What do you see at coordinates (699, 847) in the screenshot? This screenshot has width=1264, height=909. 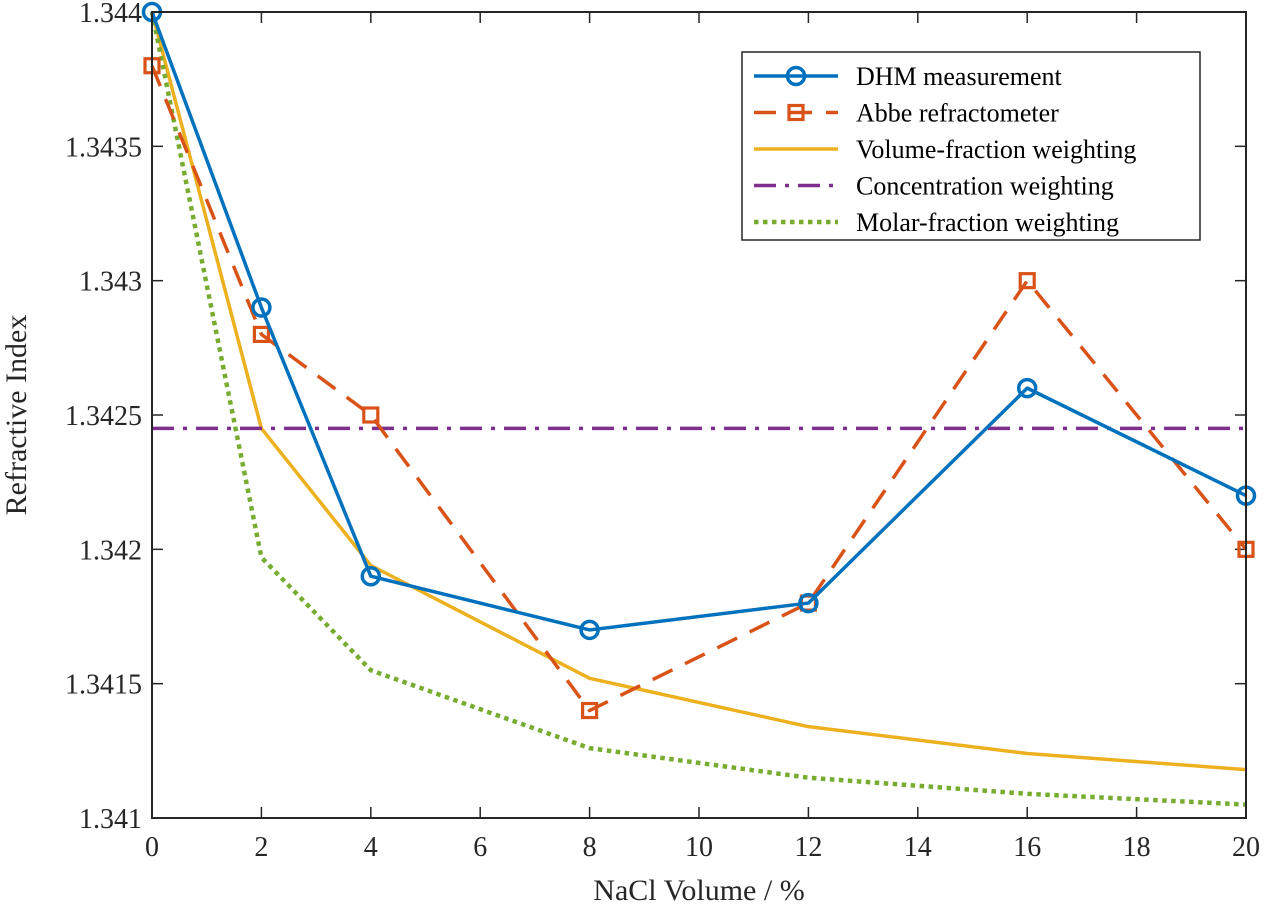 I see `x-tick-label: 10` at bounding box center [699, 847].